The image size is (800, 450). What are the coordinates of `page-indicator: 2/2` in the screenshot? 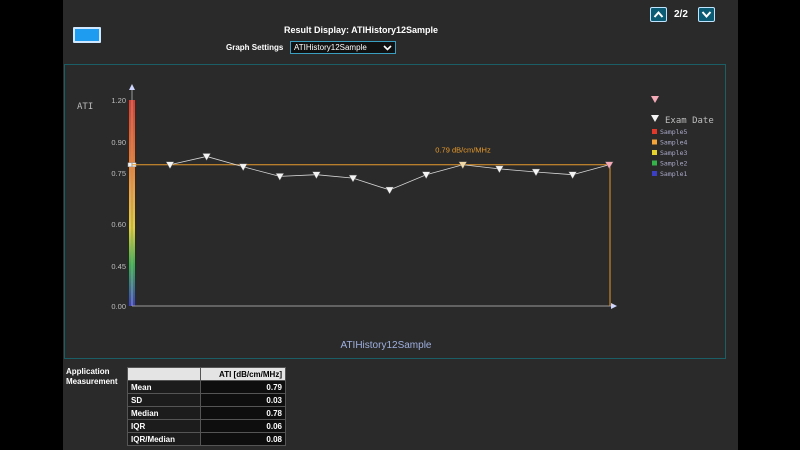 It's located at (681, 14).